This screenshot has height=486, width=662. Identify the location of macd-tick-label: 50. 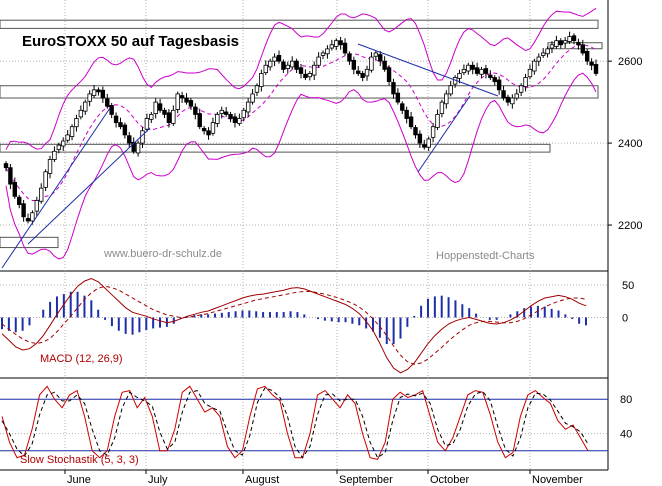
(628, 286).